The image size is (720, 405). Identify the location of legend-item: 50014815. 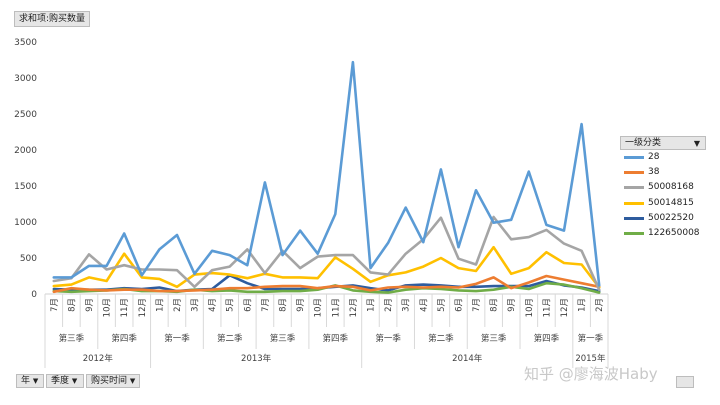
(663, 203).